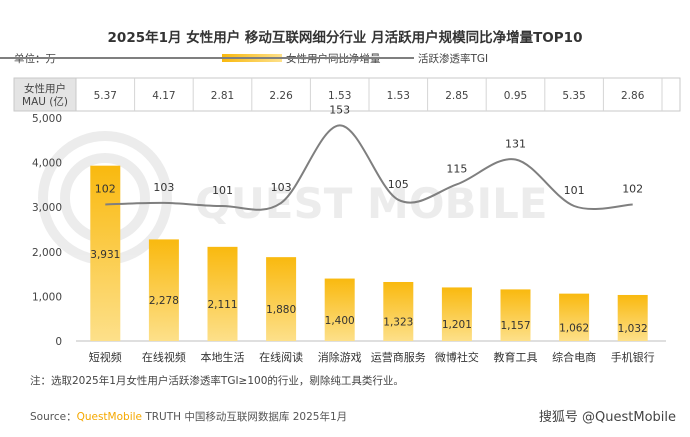 The image size is (690, 437). What do you see at coordinates (340, 357) in the screenshot?
I see `x-tick-label: 消除游戏` at bounding box center [340, 357].